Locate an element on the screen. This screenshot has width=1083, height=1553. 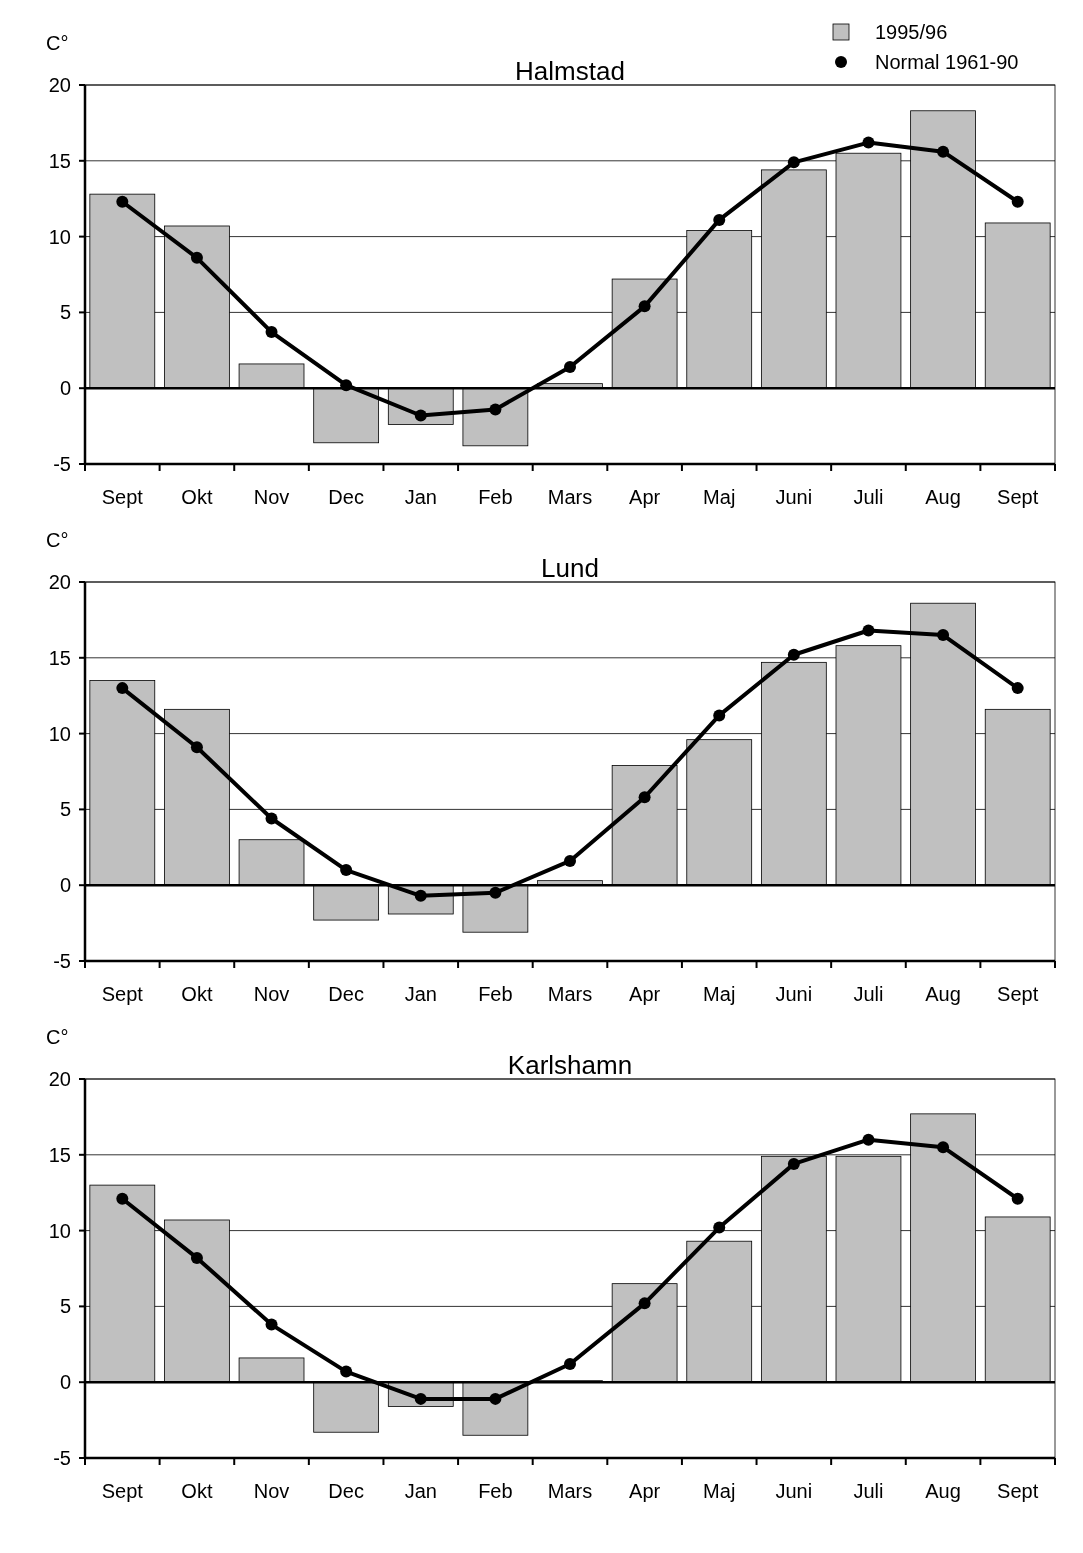
legend-label: 1995/96 is located at coordinates (911, 32).